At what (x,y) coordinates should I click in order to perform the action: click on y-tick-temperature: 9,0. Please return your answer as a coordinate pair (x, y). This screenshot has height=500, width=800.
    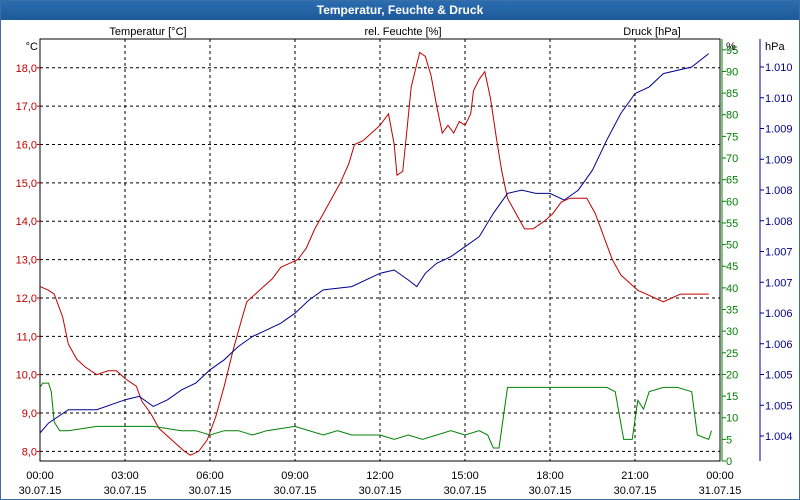
    Looking at the image, I should click on (29, 414).